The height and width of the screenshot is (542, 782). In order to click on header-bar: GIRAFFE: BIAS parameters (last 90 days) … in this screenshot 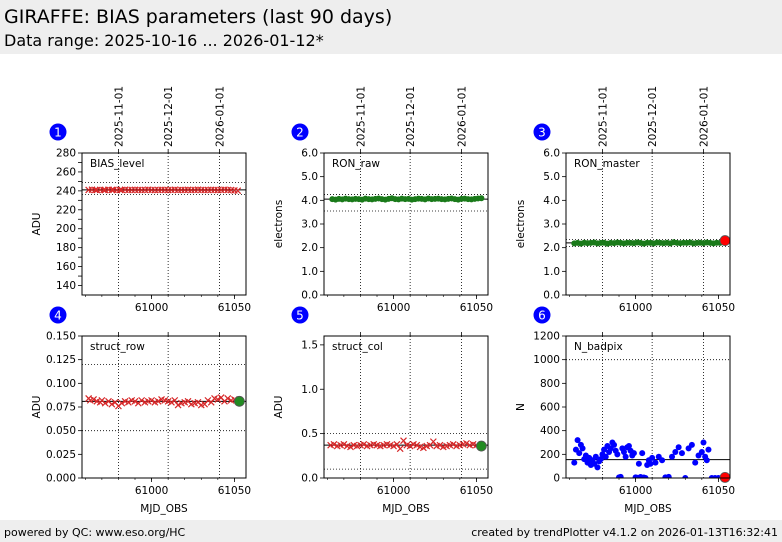, I will do `click(391, 27)`.